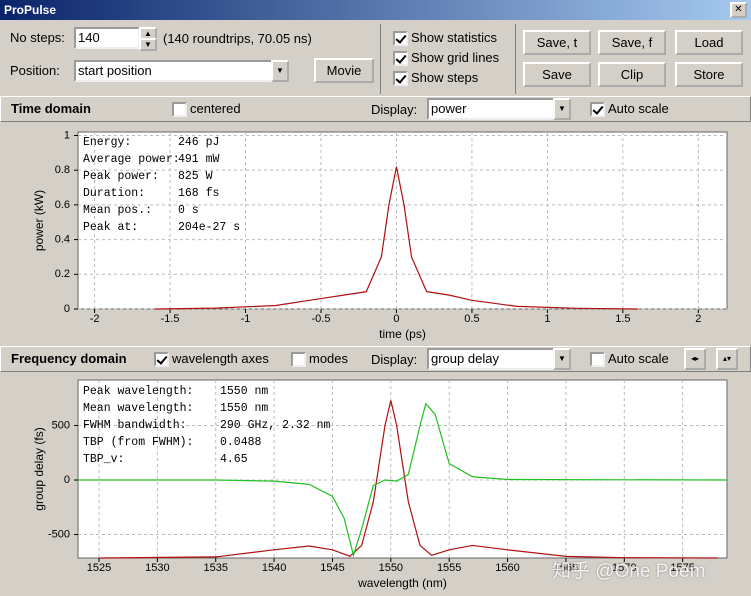 The height and width of the screenshot is (596, 751). I want to click on stat-label: Mean pos.:, so click(117, 210).